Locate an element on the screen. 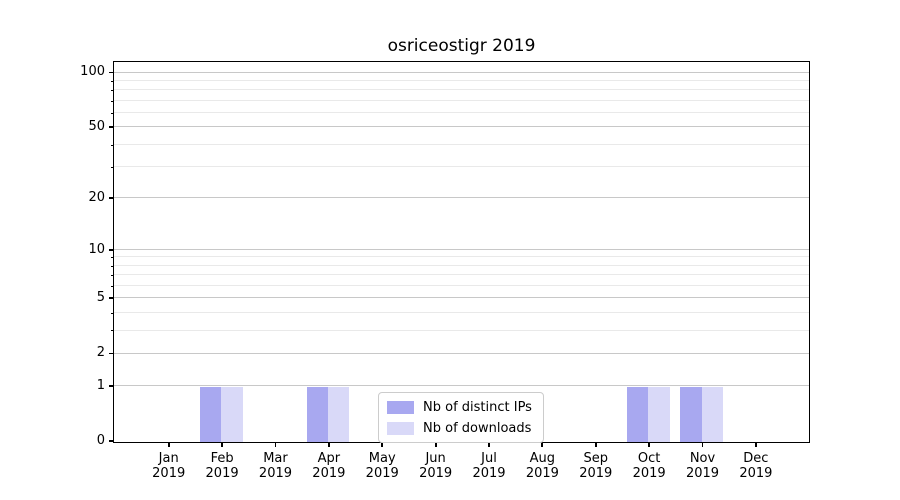  x-tick-label-jun: Jun 2019 is located at coordinates (436, 466).